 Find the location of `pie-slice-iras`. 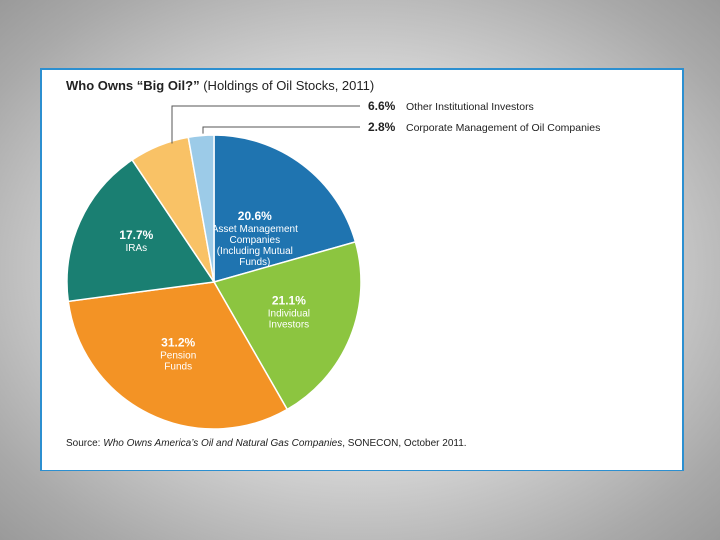

pie-slice-iras is located at coordinates (141, 230).